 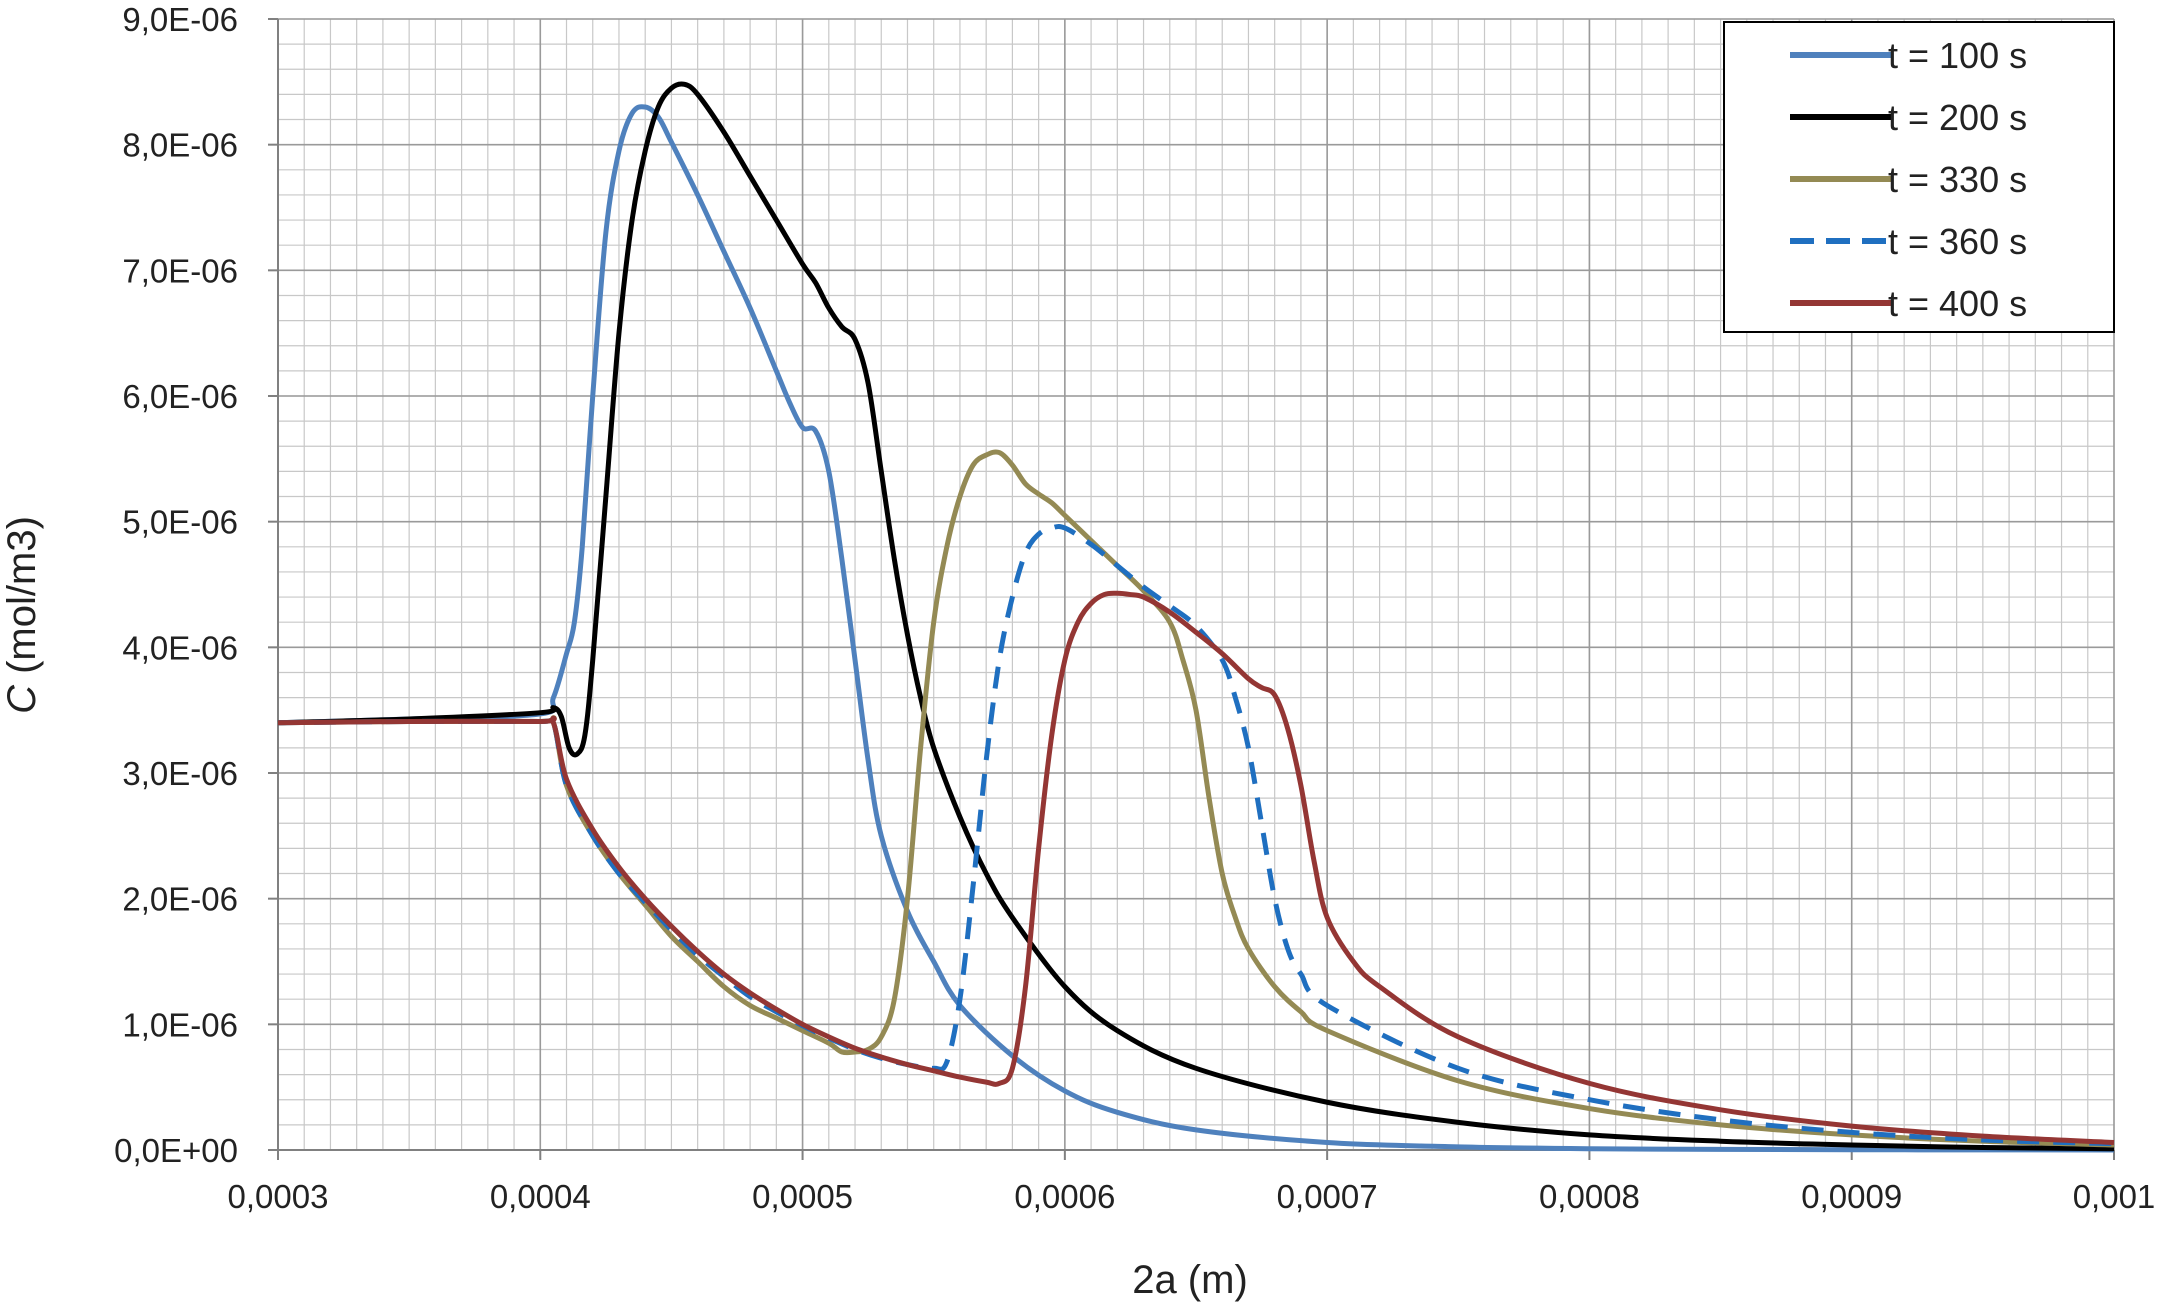 I want to click on legend-label: t = 360 s, so click(x=1957, y=241).